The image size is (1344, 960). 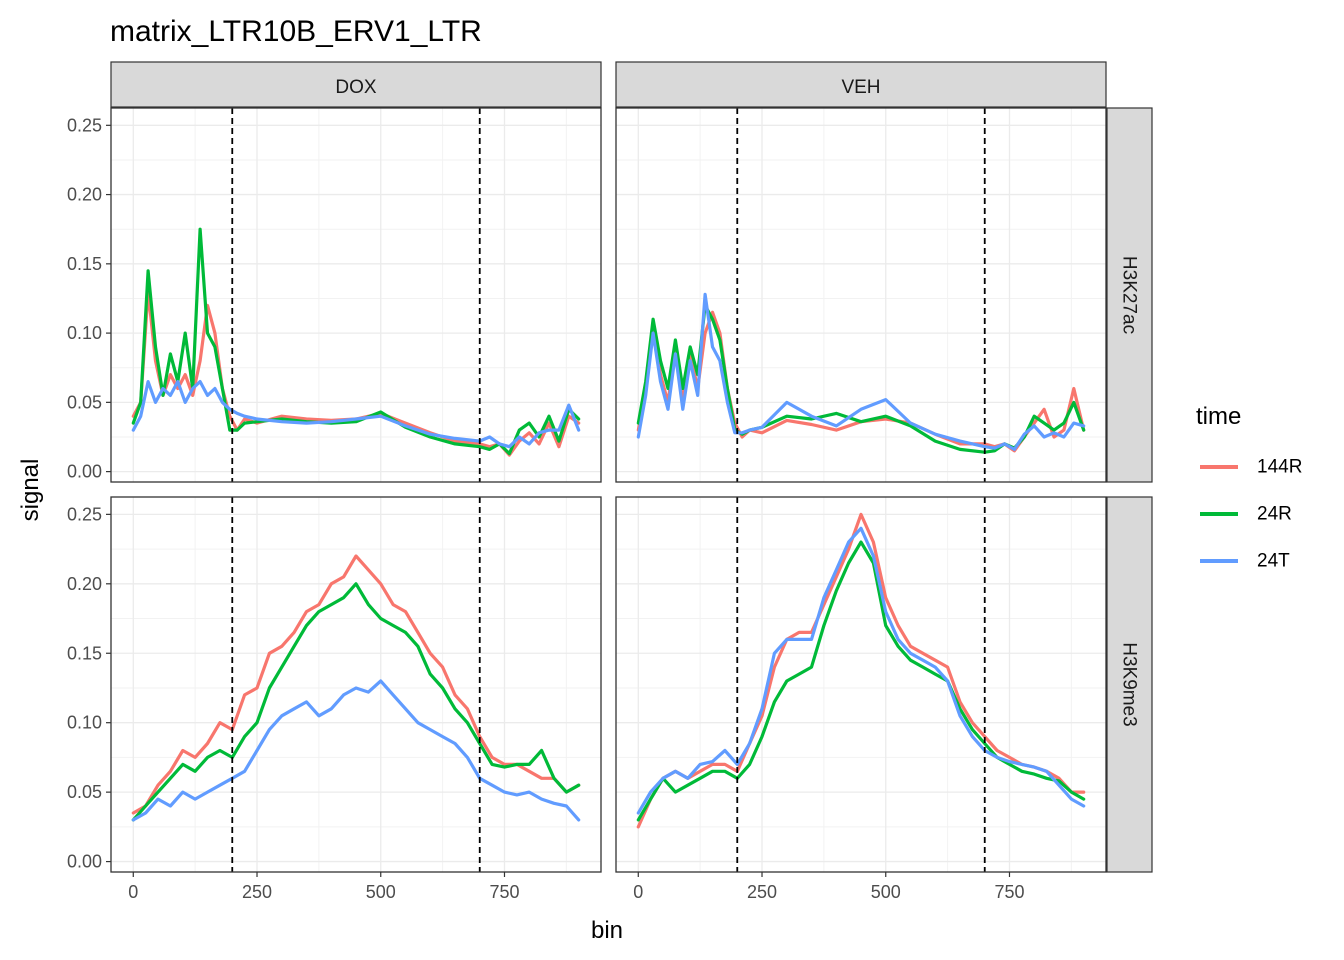 What do you see at coordinates (1251, 467) in the screenshot?
I see `legend-item-144r: 144R` at bounding box center [1251, 467].